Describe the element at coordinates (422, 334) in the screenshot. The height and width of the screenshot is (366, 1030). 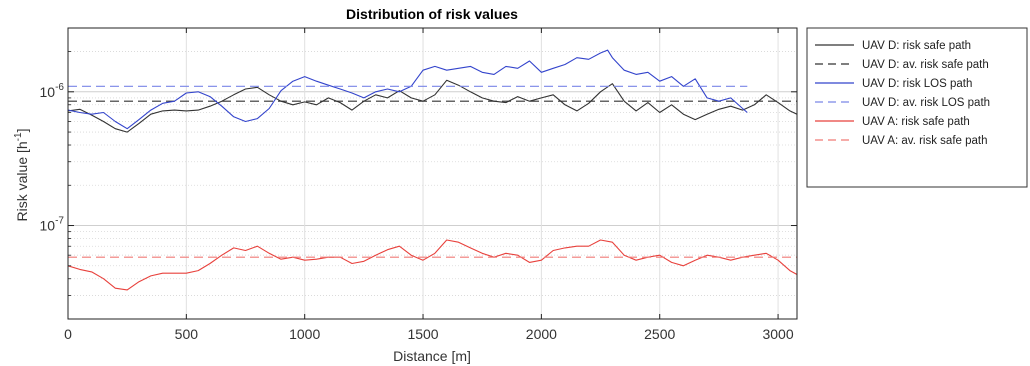
I see `x-tick-label: 1500` at that location.